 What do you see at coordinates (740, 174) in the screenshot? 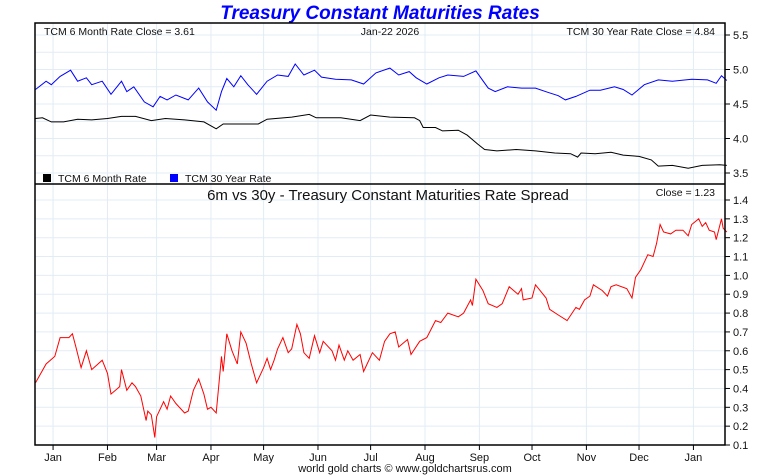
I see `top-y-tick-label: 3.5` at bounding box center [740, 174].